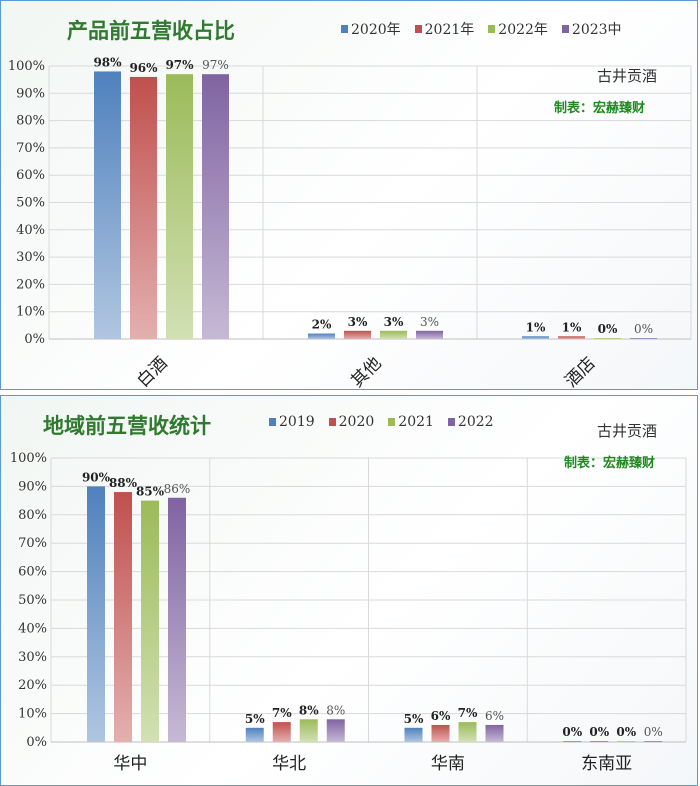 The image size is (700, 786). What do you see at coordinates (289, 764) in the screenshot?
I see `category-label: 华北` at bounding box center [289, 764].